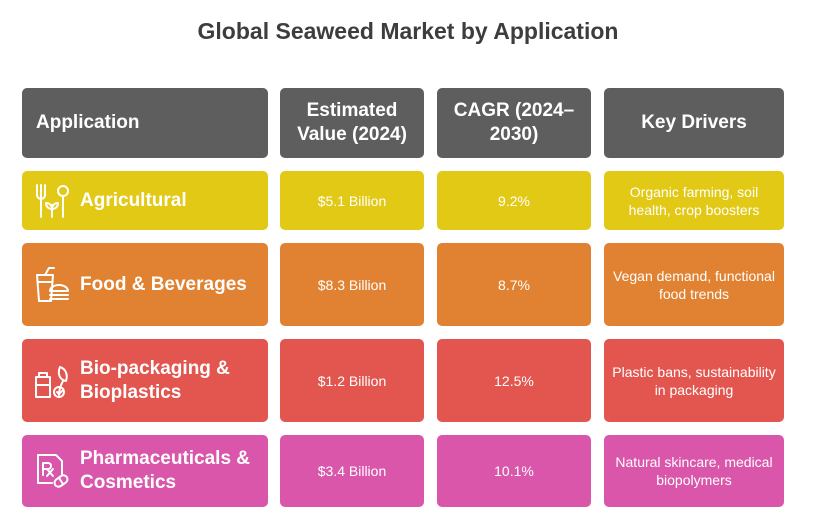 Image resolution: width=816 pixels, height=527 pixels. What do you see at coordinates (694, 471) in the screenshot?
I see `table-cell-drivers: Natural skincare, medical biopolymers` at bounding box center [694, 471].